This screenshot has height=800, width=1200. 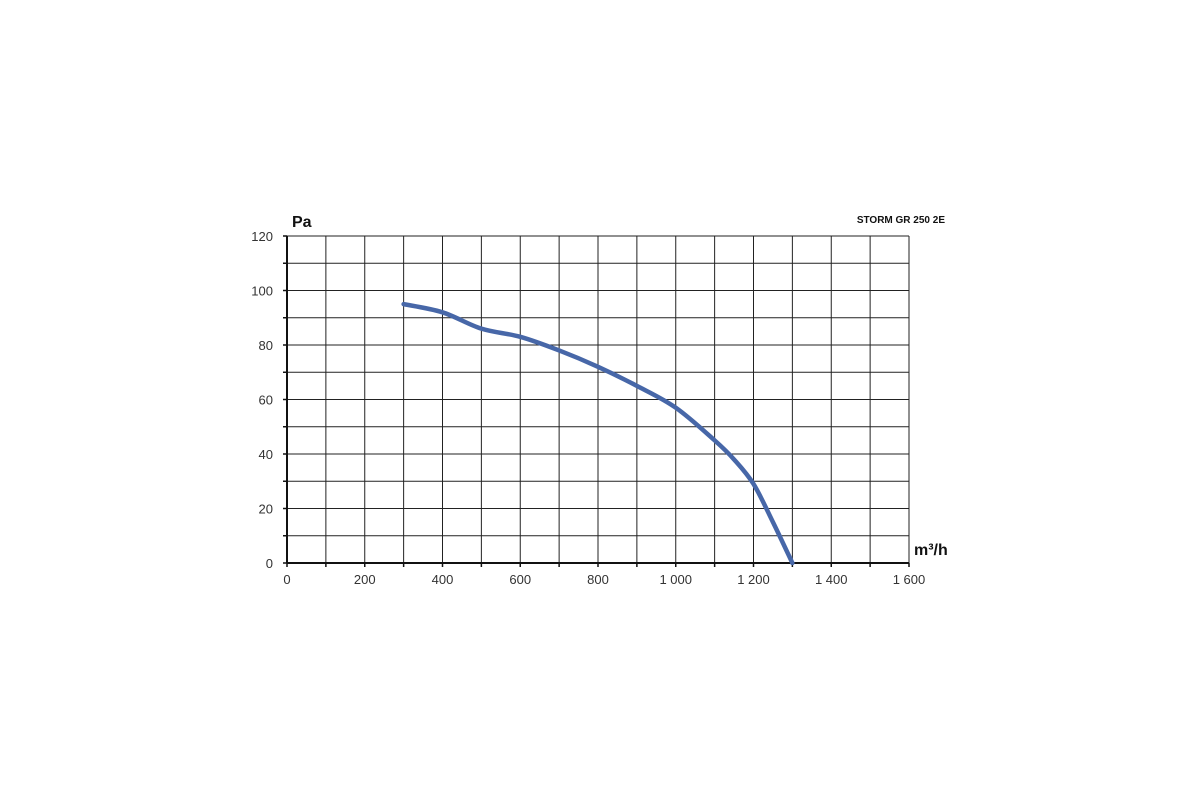 I want to click on x-tick-label: 200, so click(x=365, y=579).